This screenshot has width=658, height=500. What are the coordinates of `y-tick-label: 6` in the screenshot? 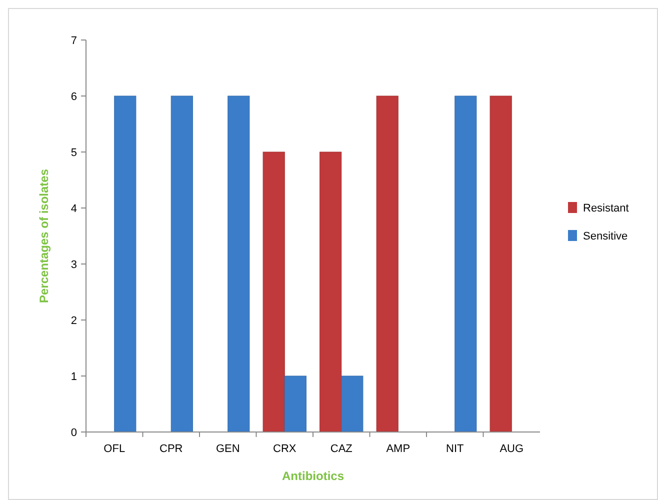 It's located at (73, 96).